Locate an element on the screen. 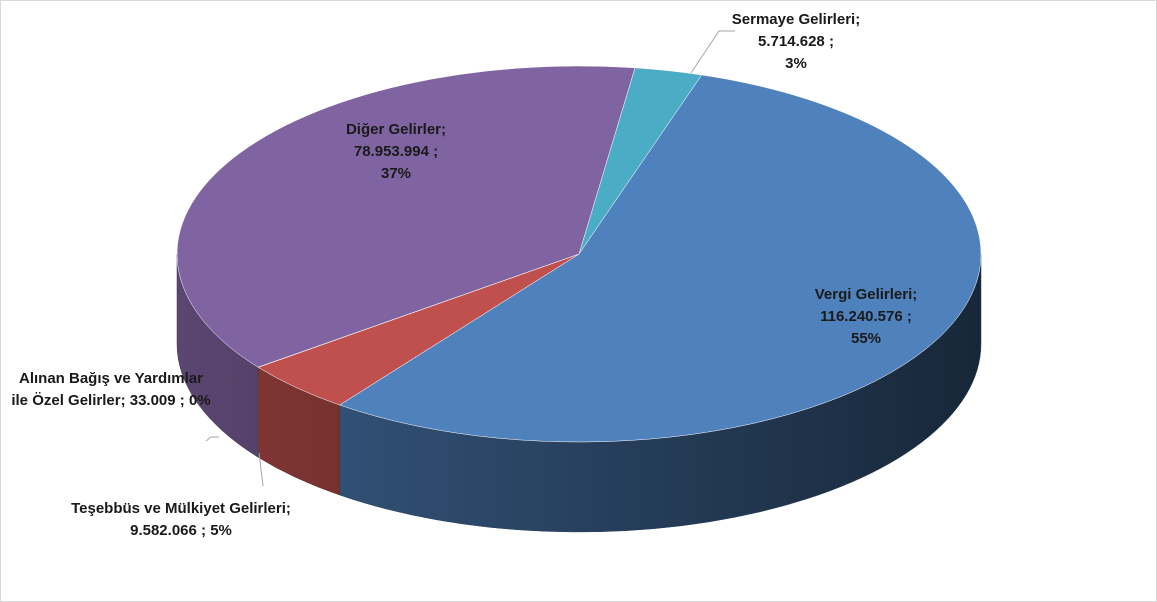 The image size is (1157, 602). label-percent: 37% is located at coordinates (396, 173).